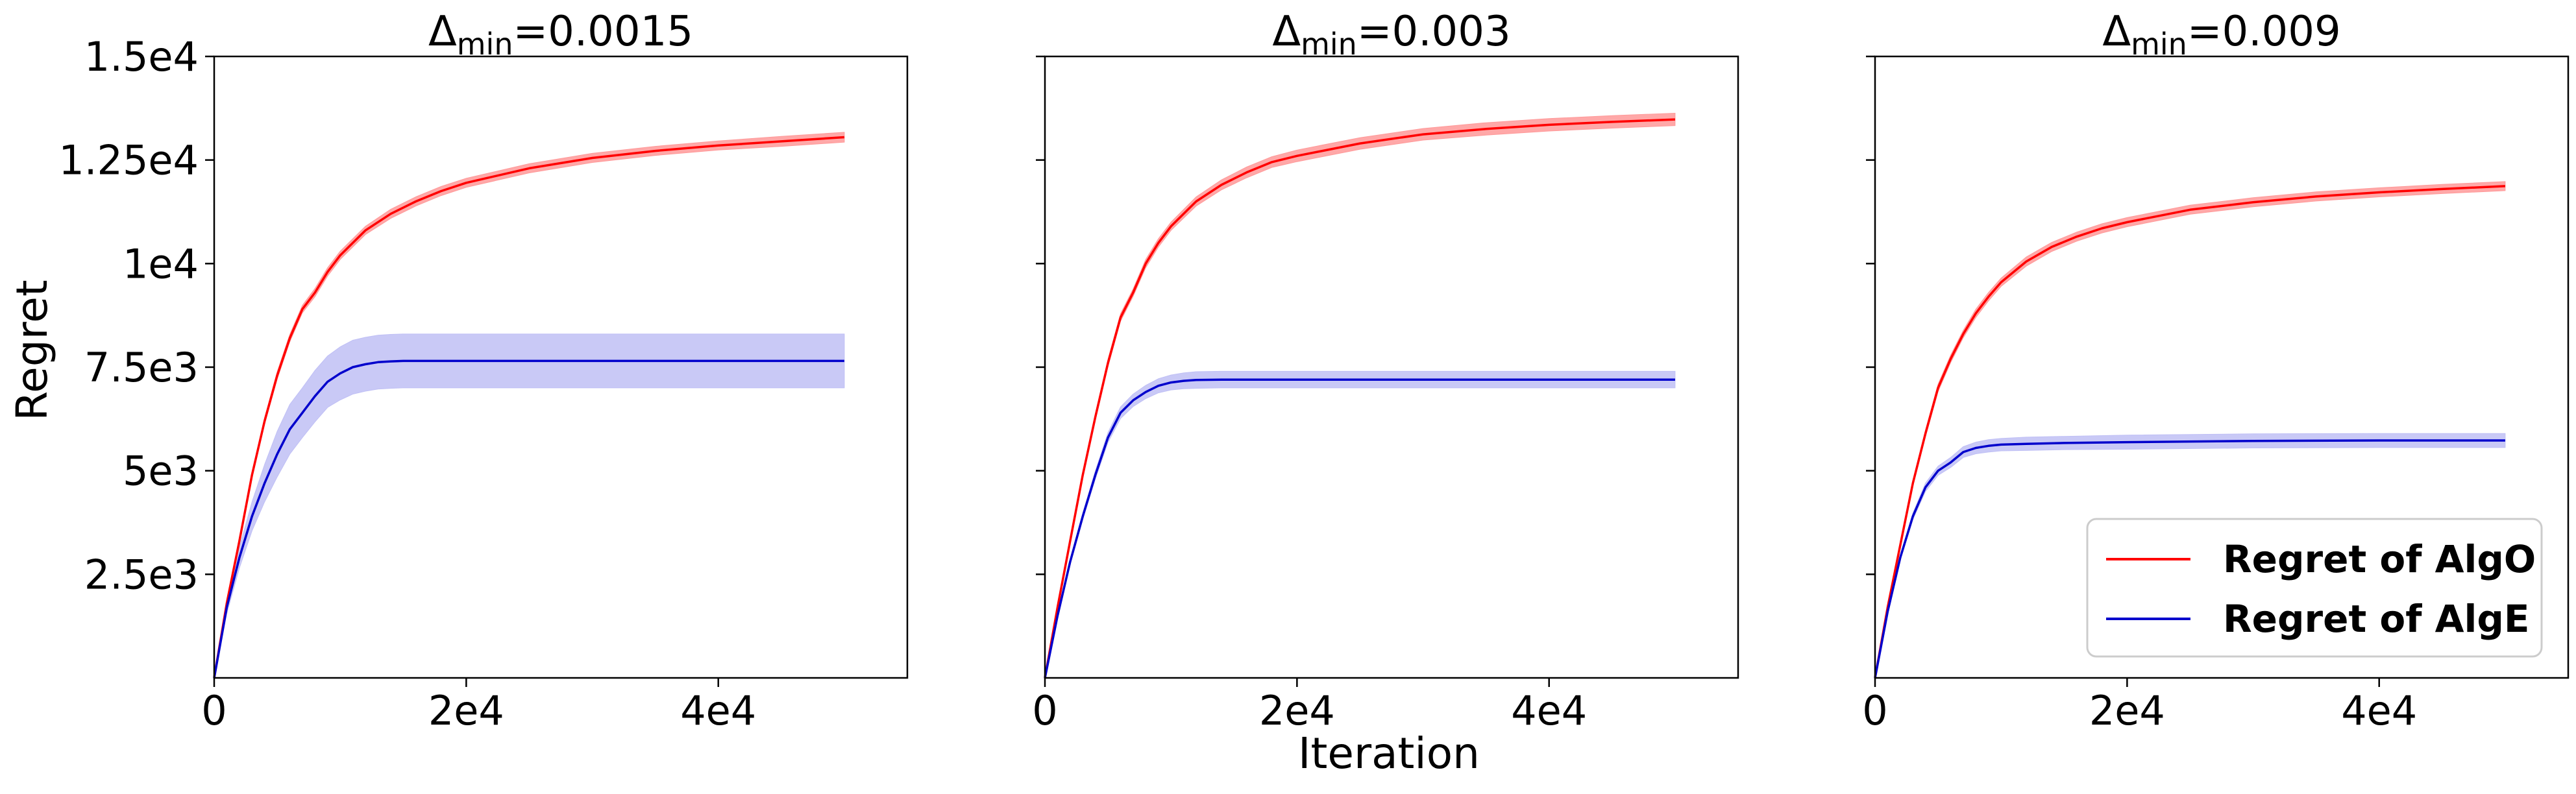  I want to click on y-tick-label-5-panel-1: 1.25e4, so click(128, 160).